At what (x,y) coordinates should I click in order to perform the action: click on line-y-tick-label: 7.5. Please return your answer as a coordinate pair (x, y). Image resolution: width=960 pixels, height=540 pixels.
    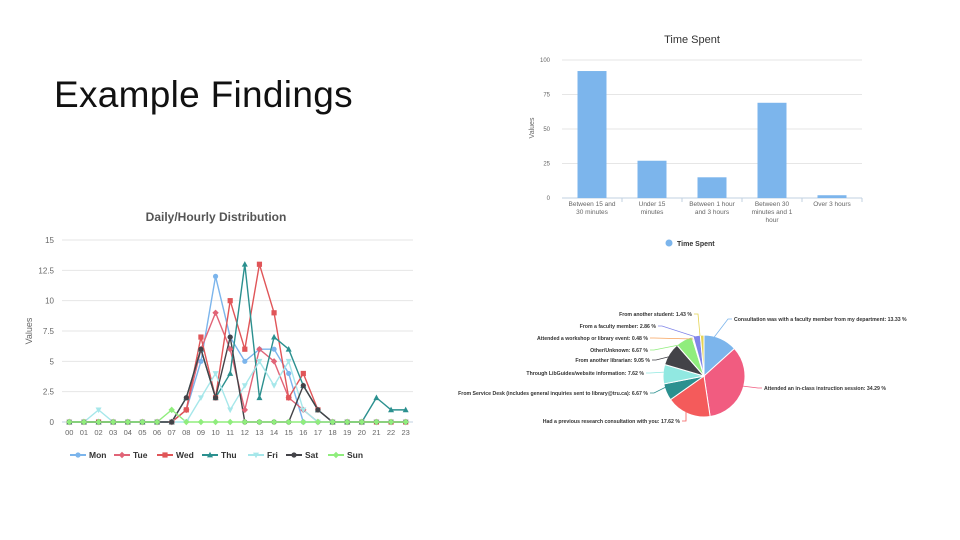
    Looking at the image, I should click on (49, 331).